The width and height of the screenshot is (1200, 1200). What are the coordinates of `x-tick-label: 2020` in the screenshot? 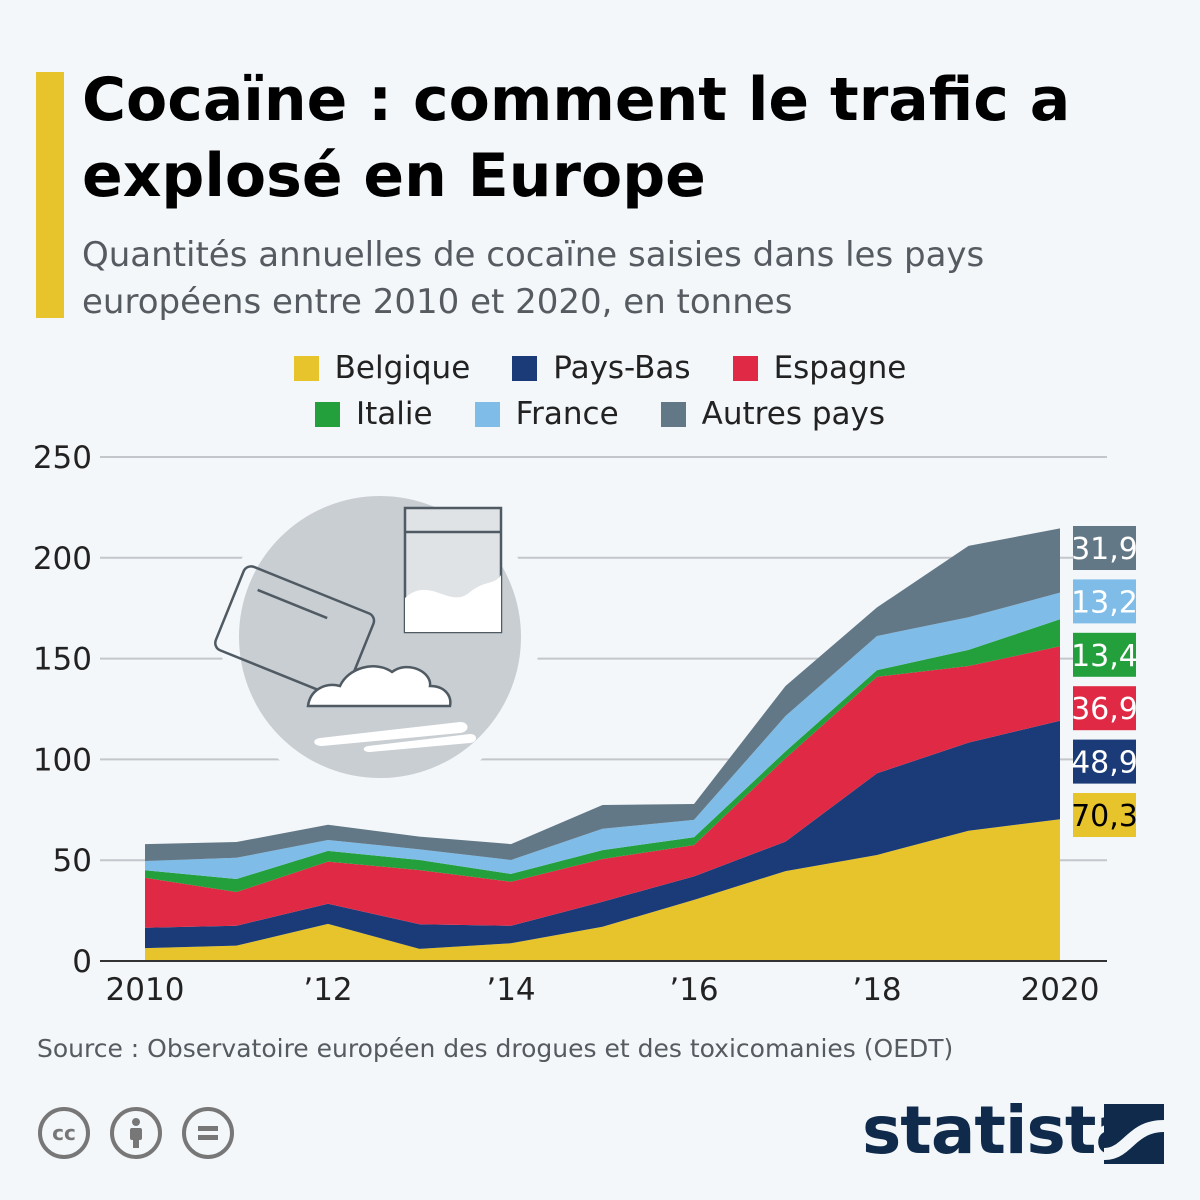 It's located at (1060, 990).